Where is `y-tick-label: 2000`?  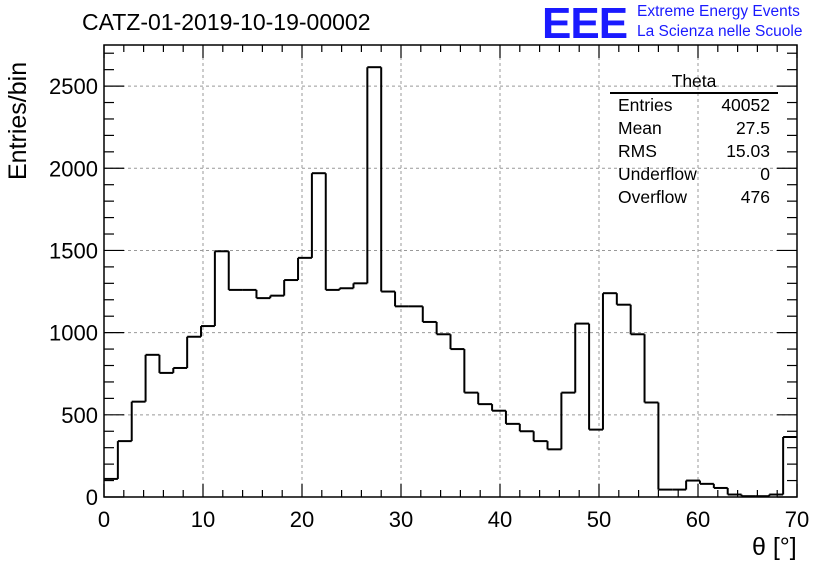 y-tick-label: 2000 is located at coordinates (73, 168).